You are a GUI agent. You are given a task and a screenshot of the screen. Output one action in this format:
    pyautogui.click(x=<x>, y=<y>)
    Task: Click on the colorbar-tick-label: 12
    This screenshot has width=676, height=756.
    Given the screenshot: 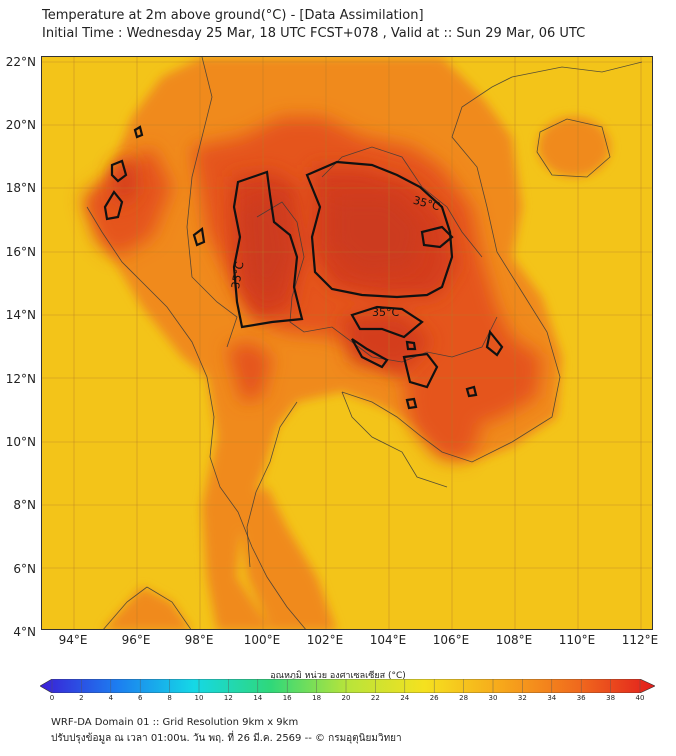 What is the action you would take?
    pyautogui.click(x=228, y=698)
    